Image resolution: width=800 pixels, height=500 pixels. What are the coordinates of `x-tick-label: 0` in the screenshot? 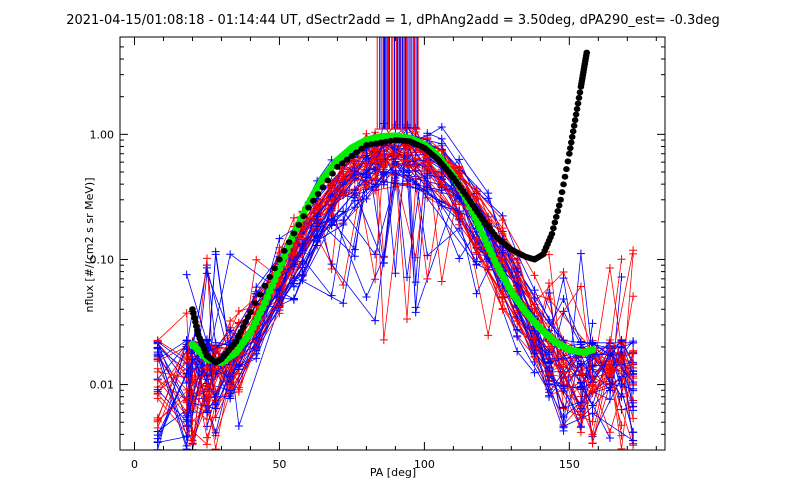 It's located at (134, 464).